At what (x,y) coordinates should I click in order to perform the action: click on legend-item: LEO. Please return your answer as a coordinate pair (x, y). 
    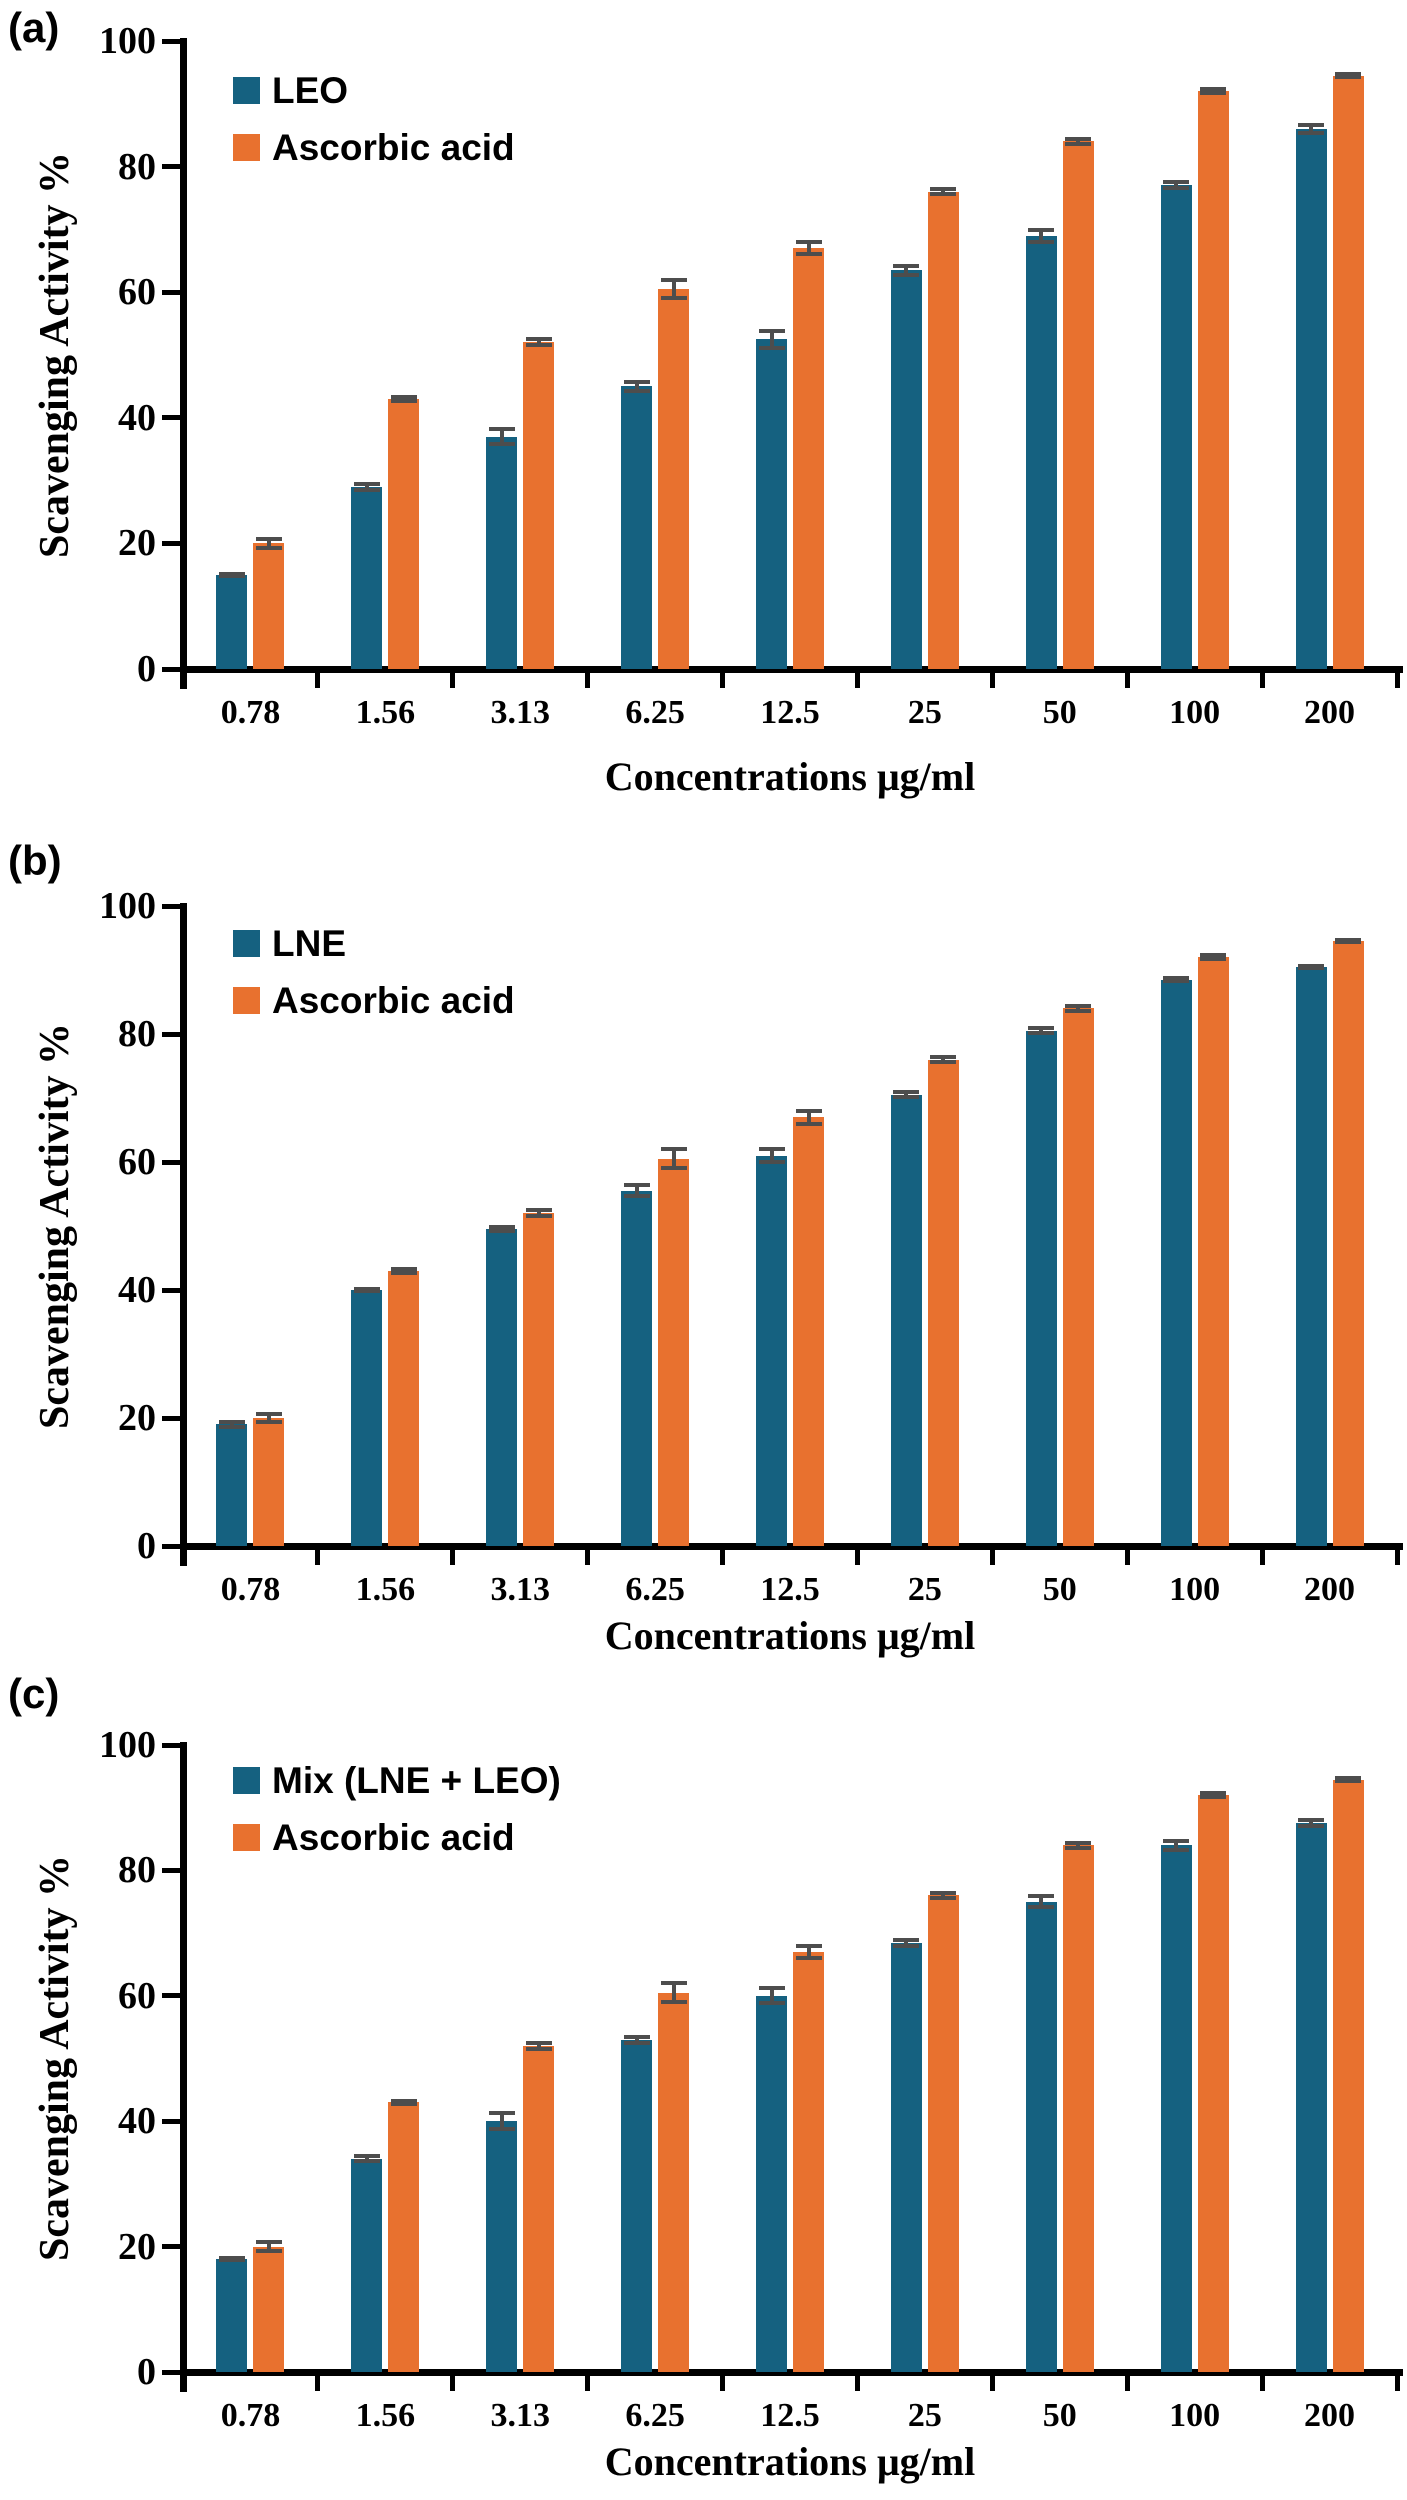
    Looking at the image, I should click on (374, 91).